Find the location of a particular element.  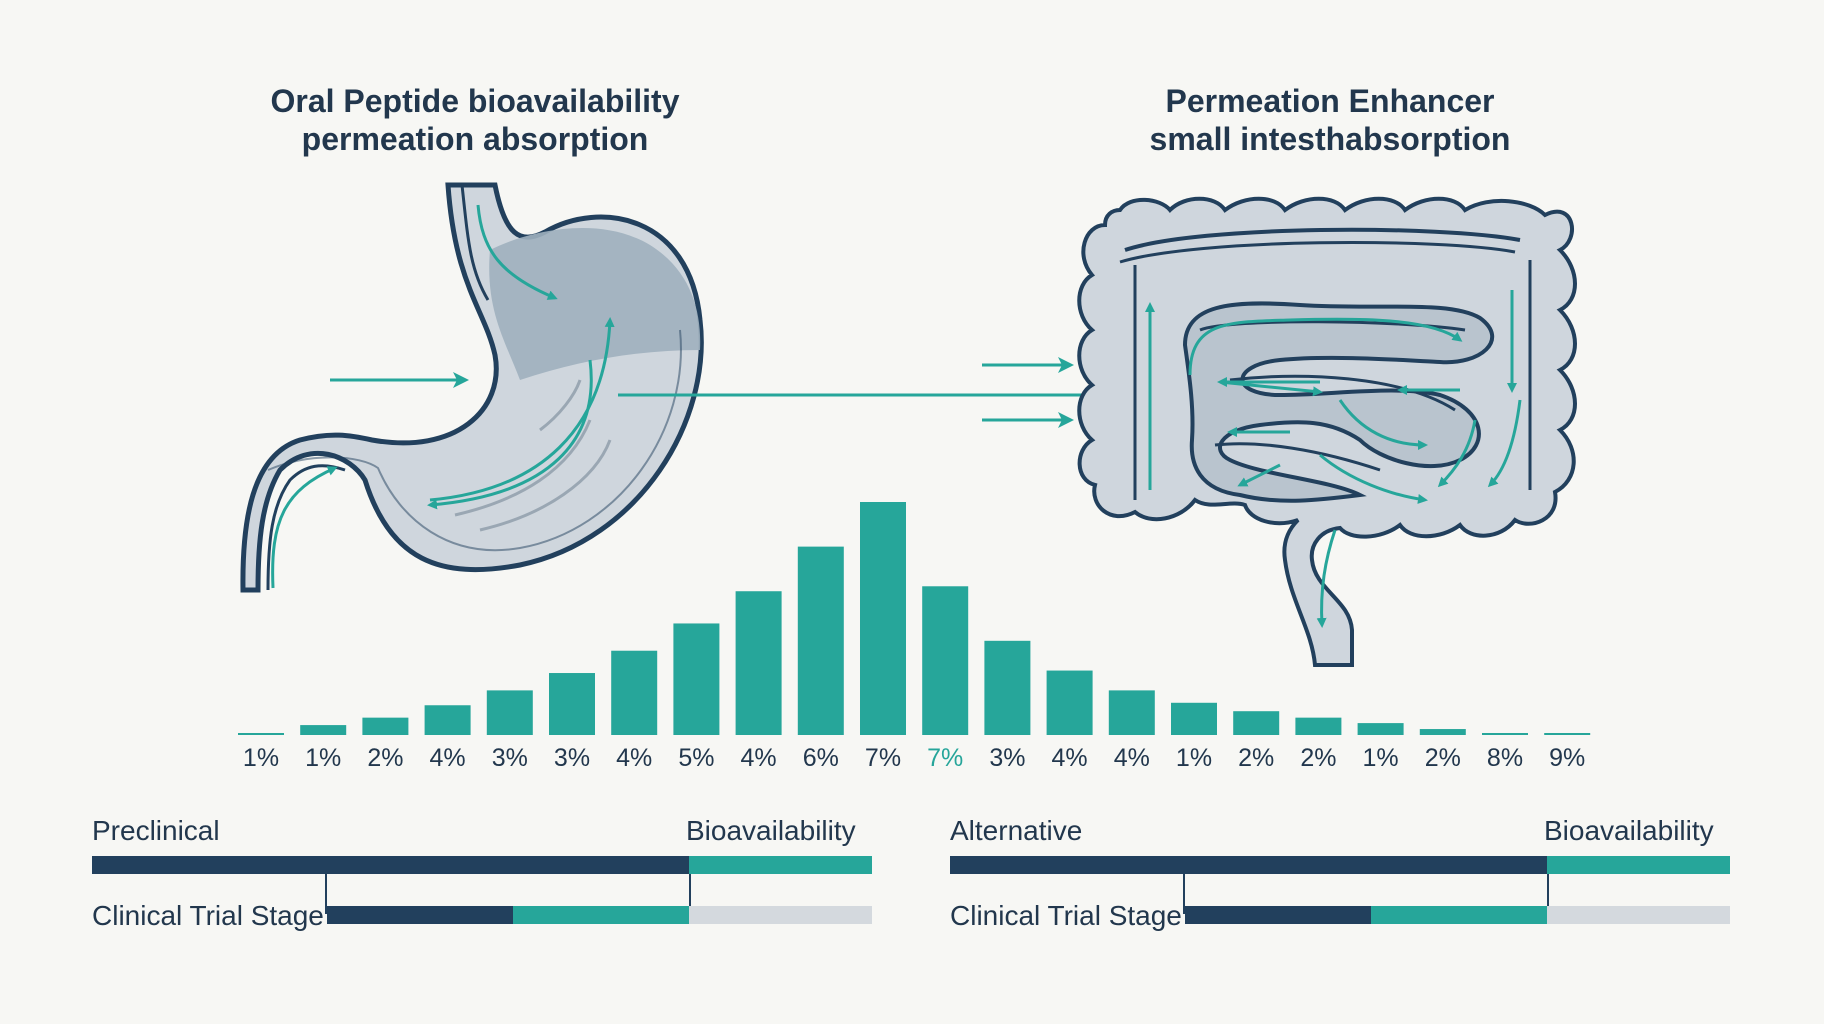

right-top-label: Alternative is located at coordinates (1016, 830).